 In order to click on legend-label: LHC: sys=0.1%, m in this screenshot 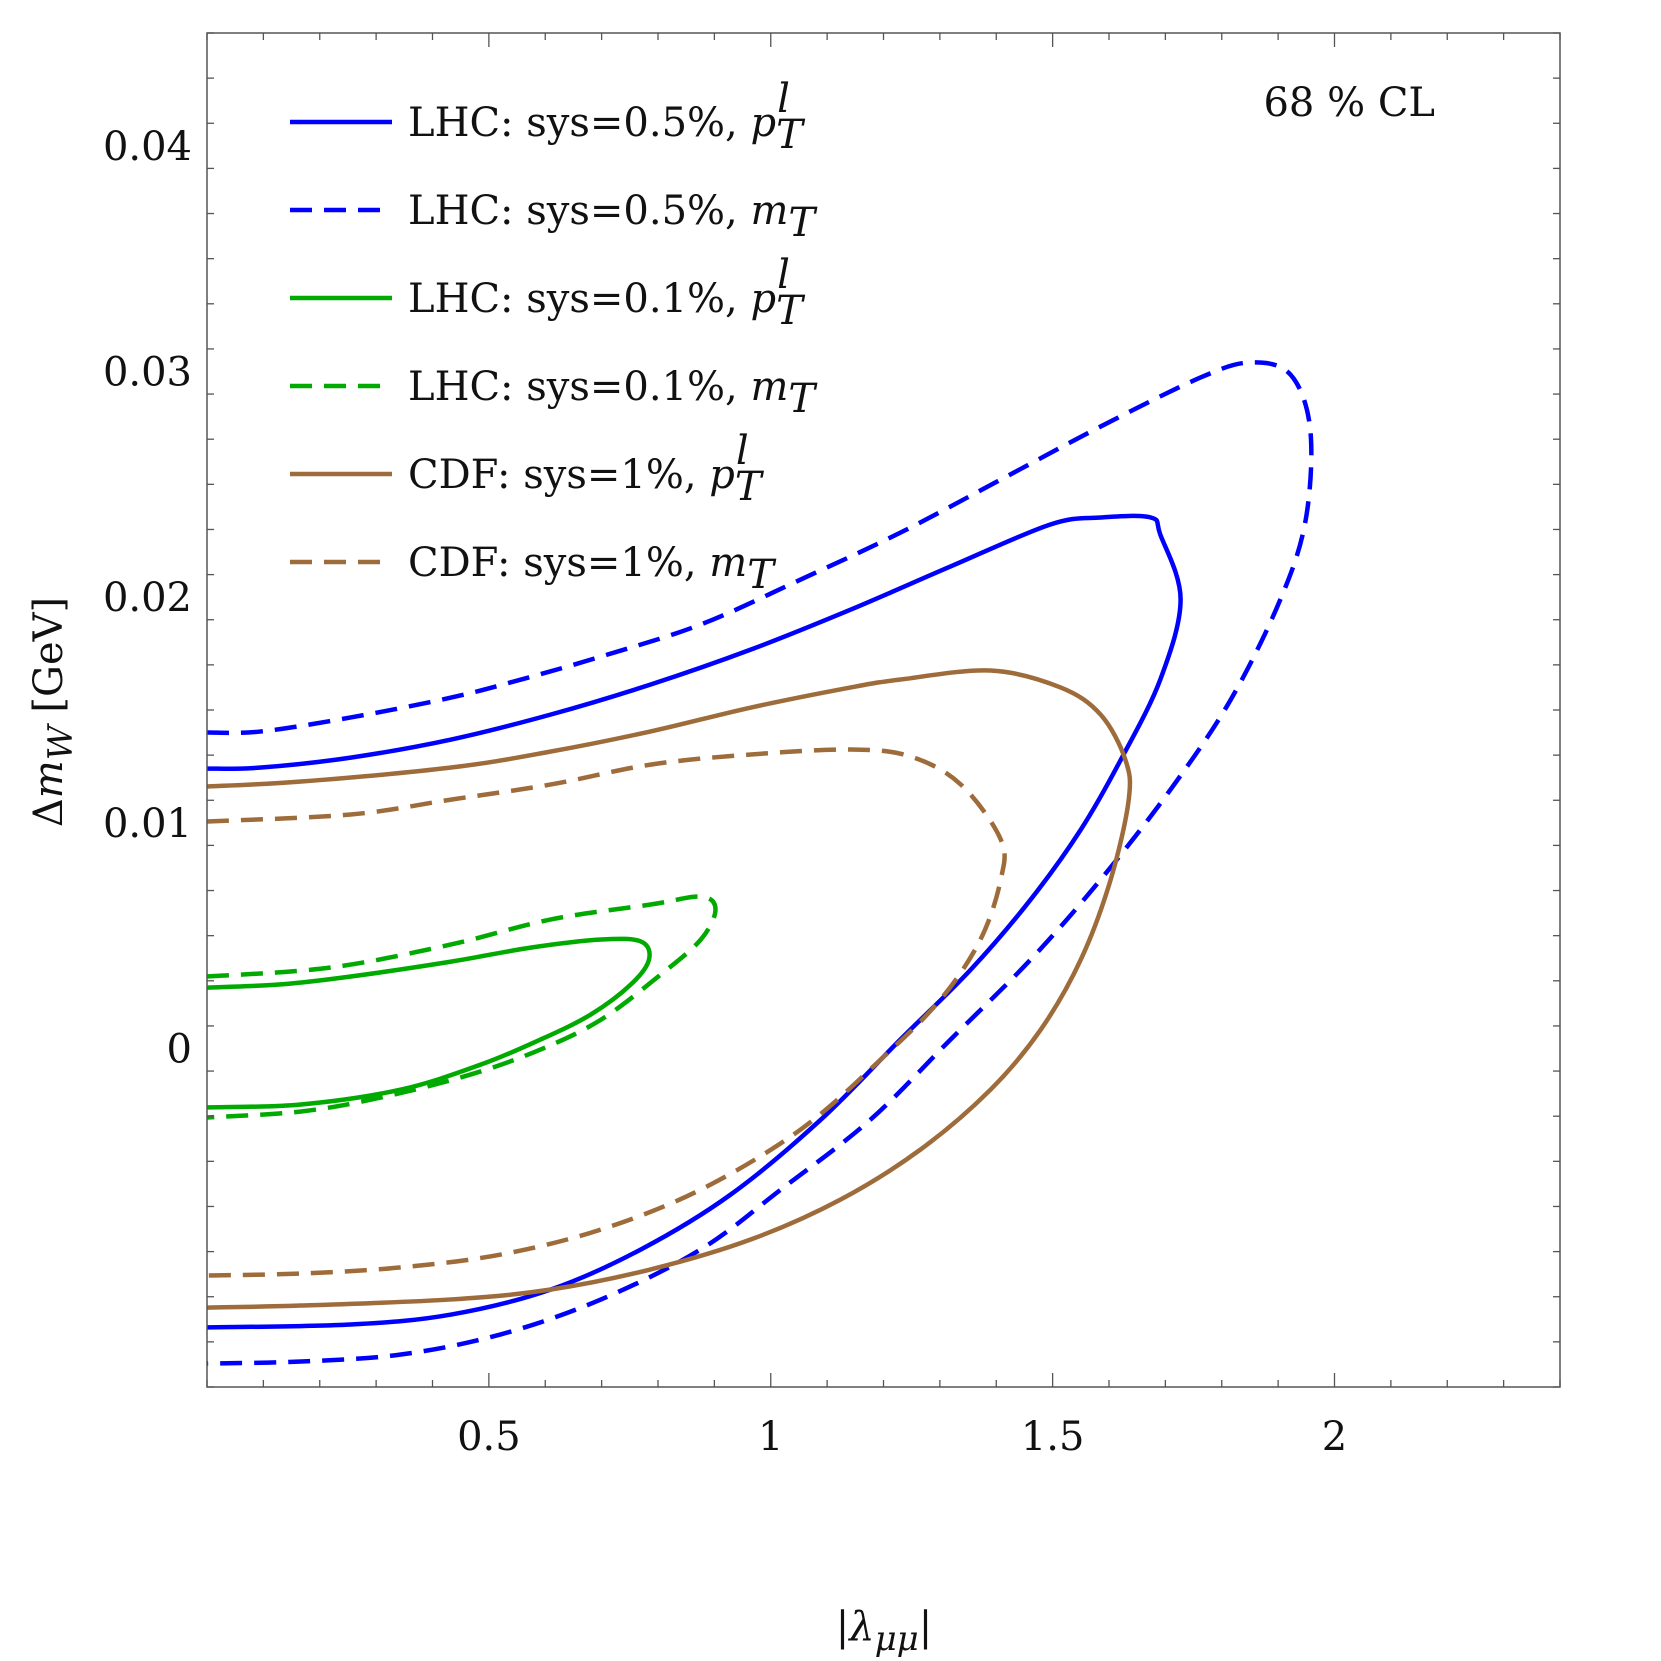, I will do `click(598, 387)`.